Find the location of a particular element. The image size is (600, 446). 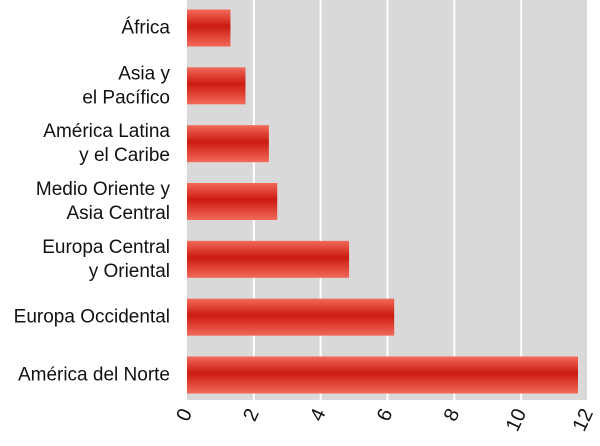

x-tick-label-8: 8 is located at coordinates (452, 414).